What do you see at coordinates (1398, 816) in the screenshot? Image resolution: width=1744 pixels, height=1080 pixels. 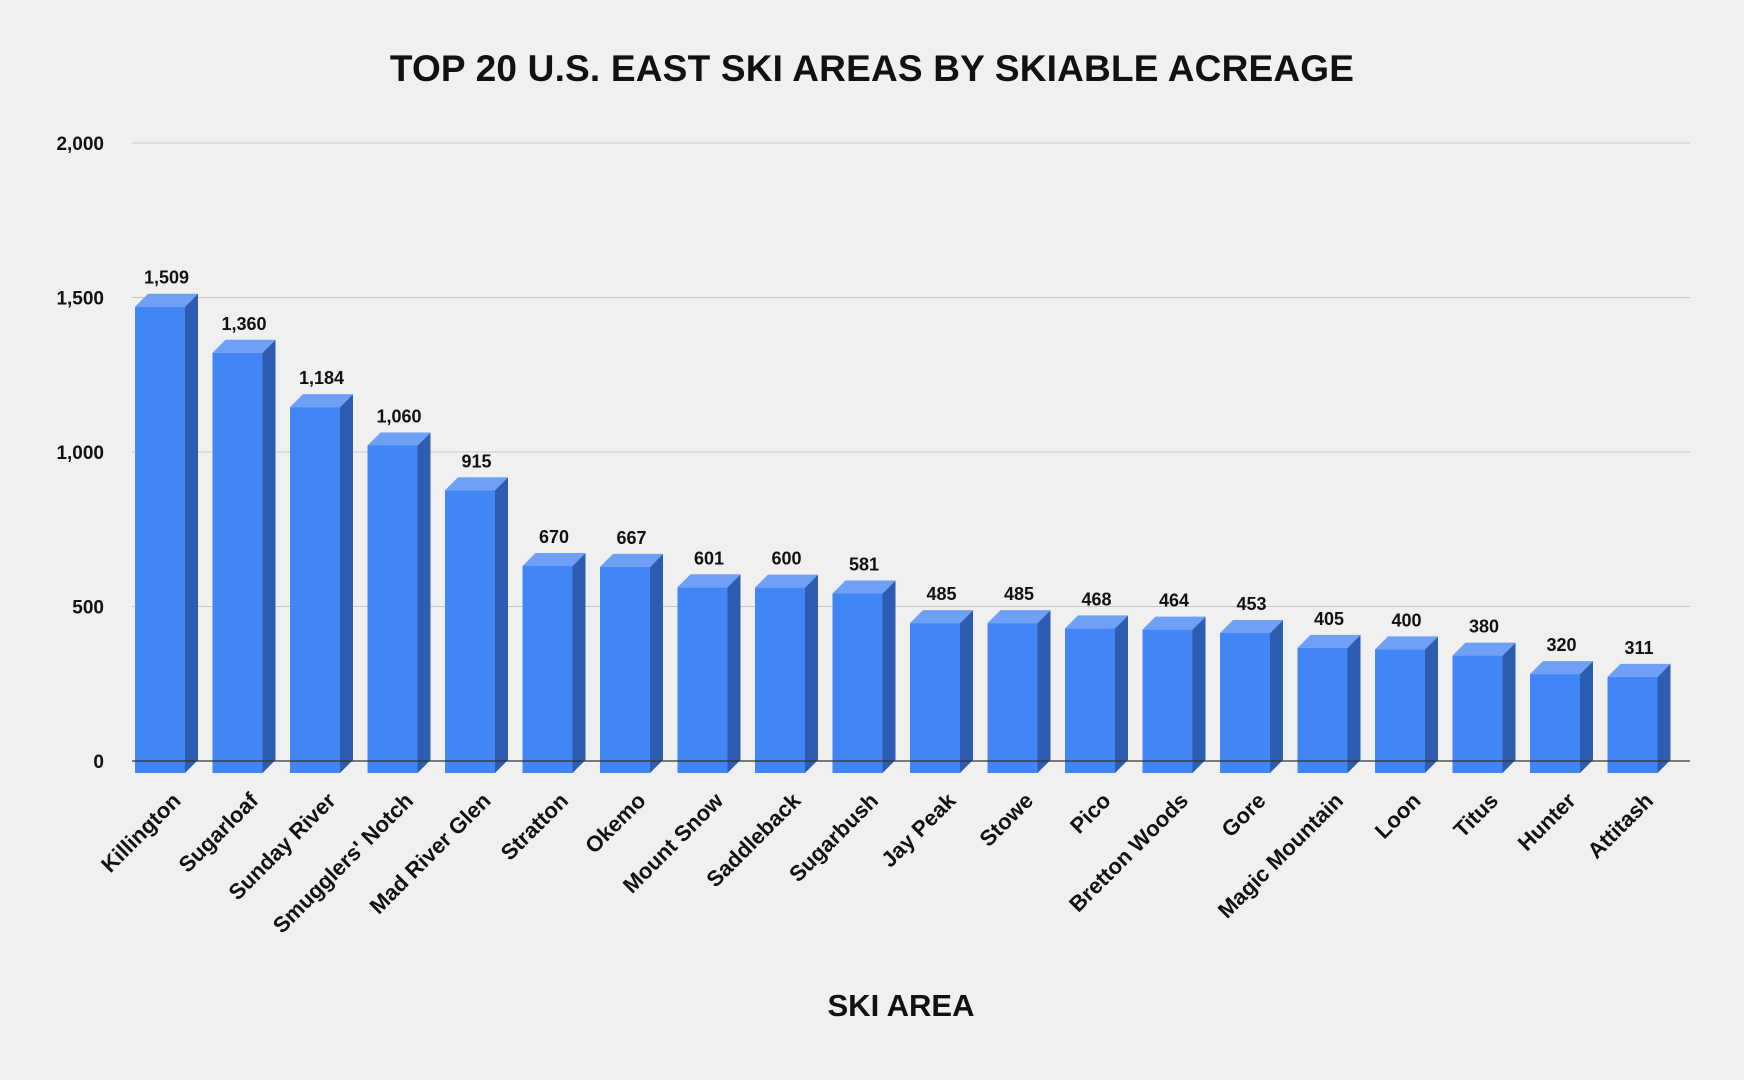 I see `x-tick-label: Loon` at bounding box center [1398, 816].